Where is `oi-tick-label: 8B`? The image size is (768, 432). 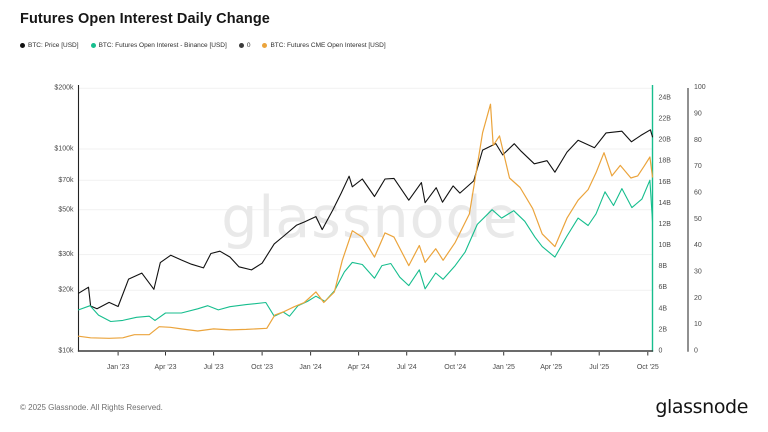 oi-tick-label: 8B is located at coordinates (663, 266).